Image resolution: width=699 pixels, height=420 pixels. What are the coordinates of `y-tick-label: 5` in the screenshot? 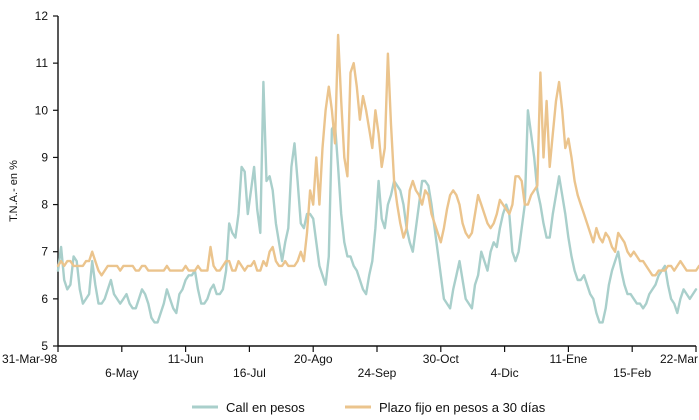 It's located at (44, 346).